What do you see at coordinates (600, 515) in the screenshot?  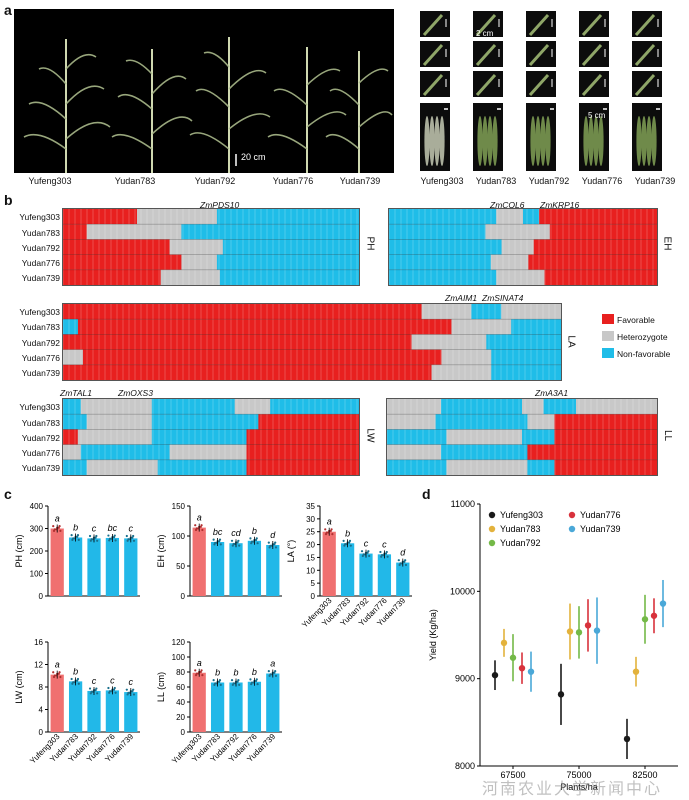 I see `legend-label: Yudan776` at bounding box center [600, 515].